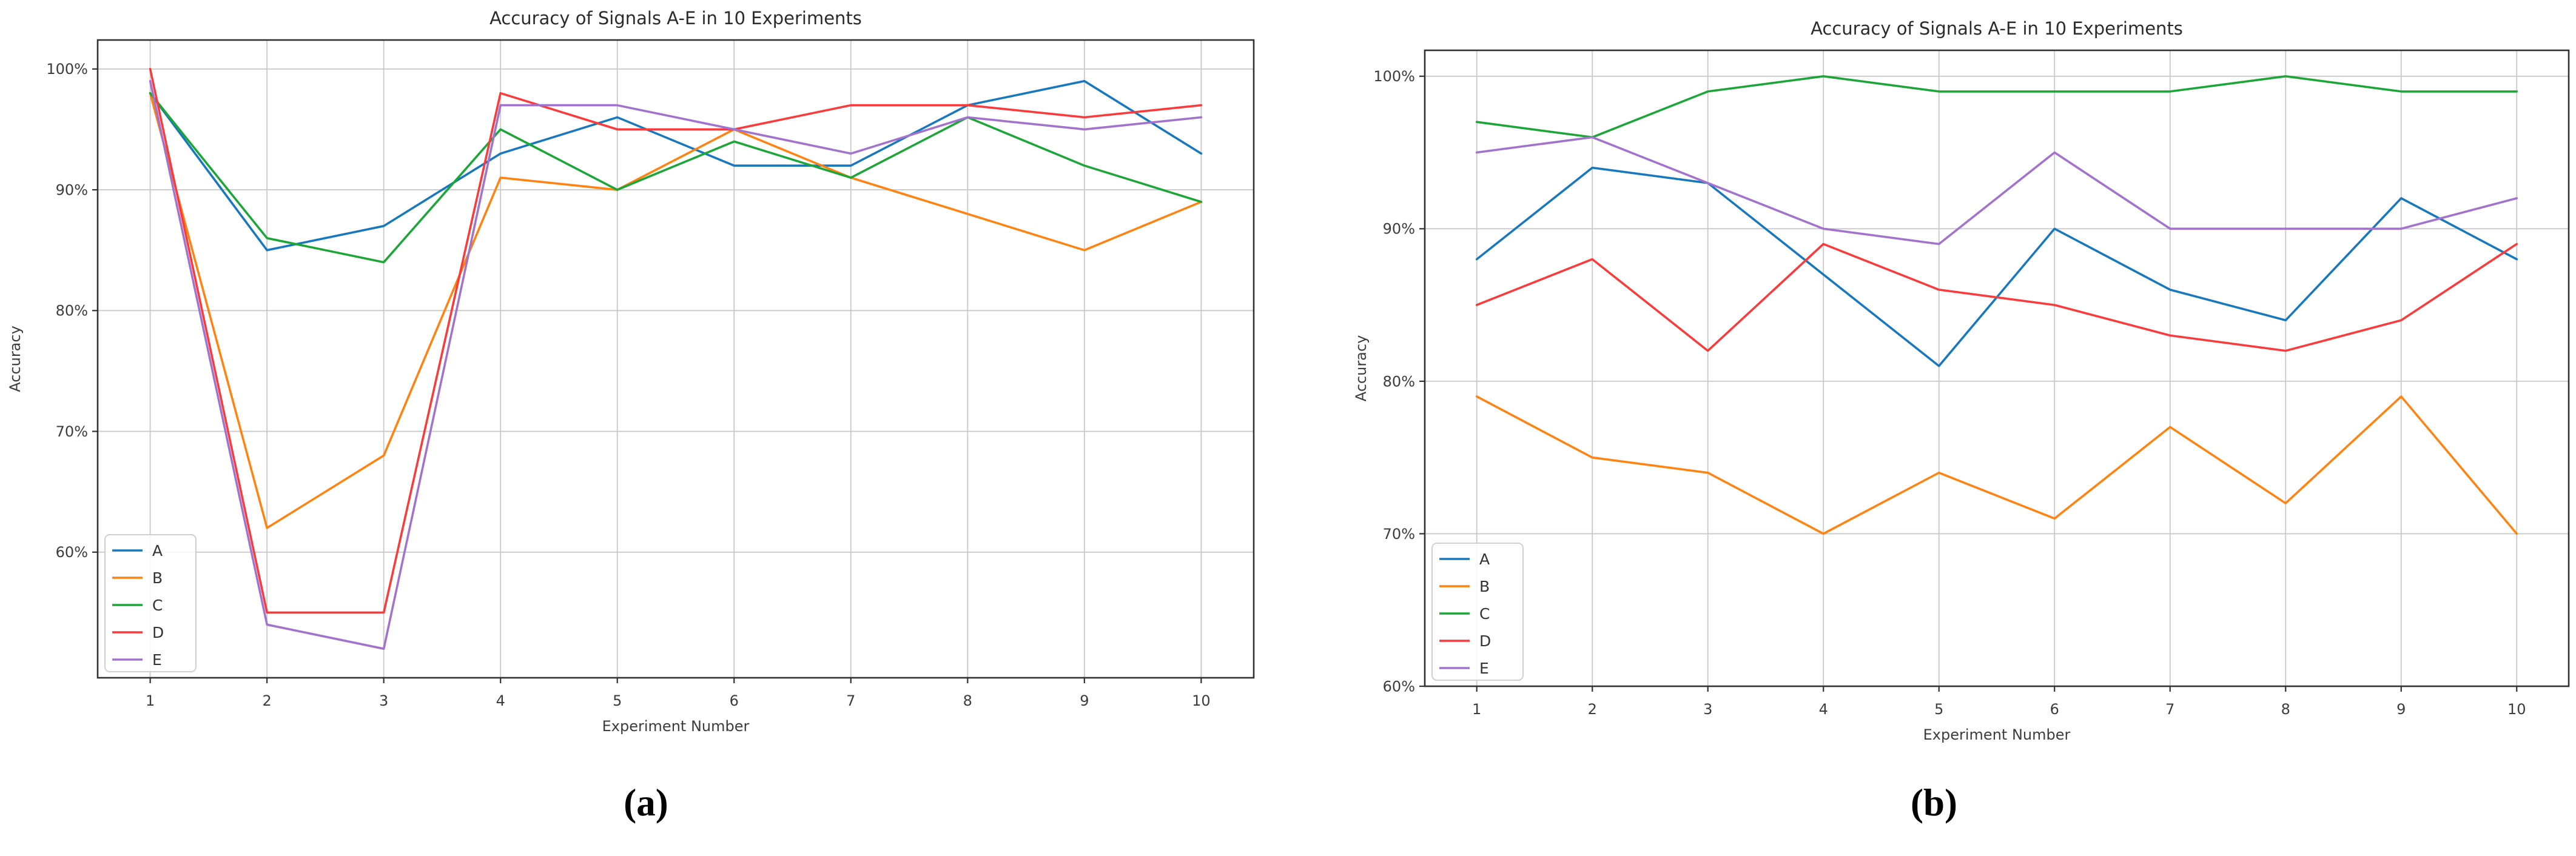 This screenshot has height=856, width=2576. Describe the element at coordinates (1996, 191) in the screenshot. I see `series-E-line` at that location.